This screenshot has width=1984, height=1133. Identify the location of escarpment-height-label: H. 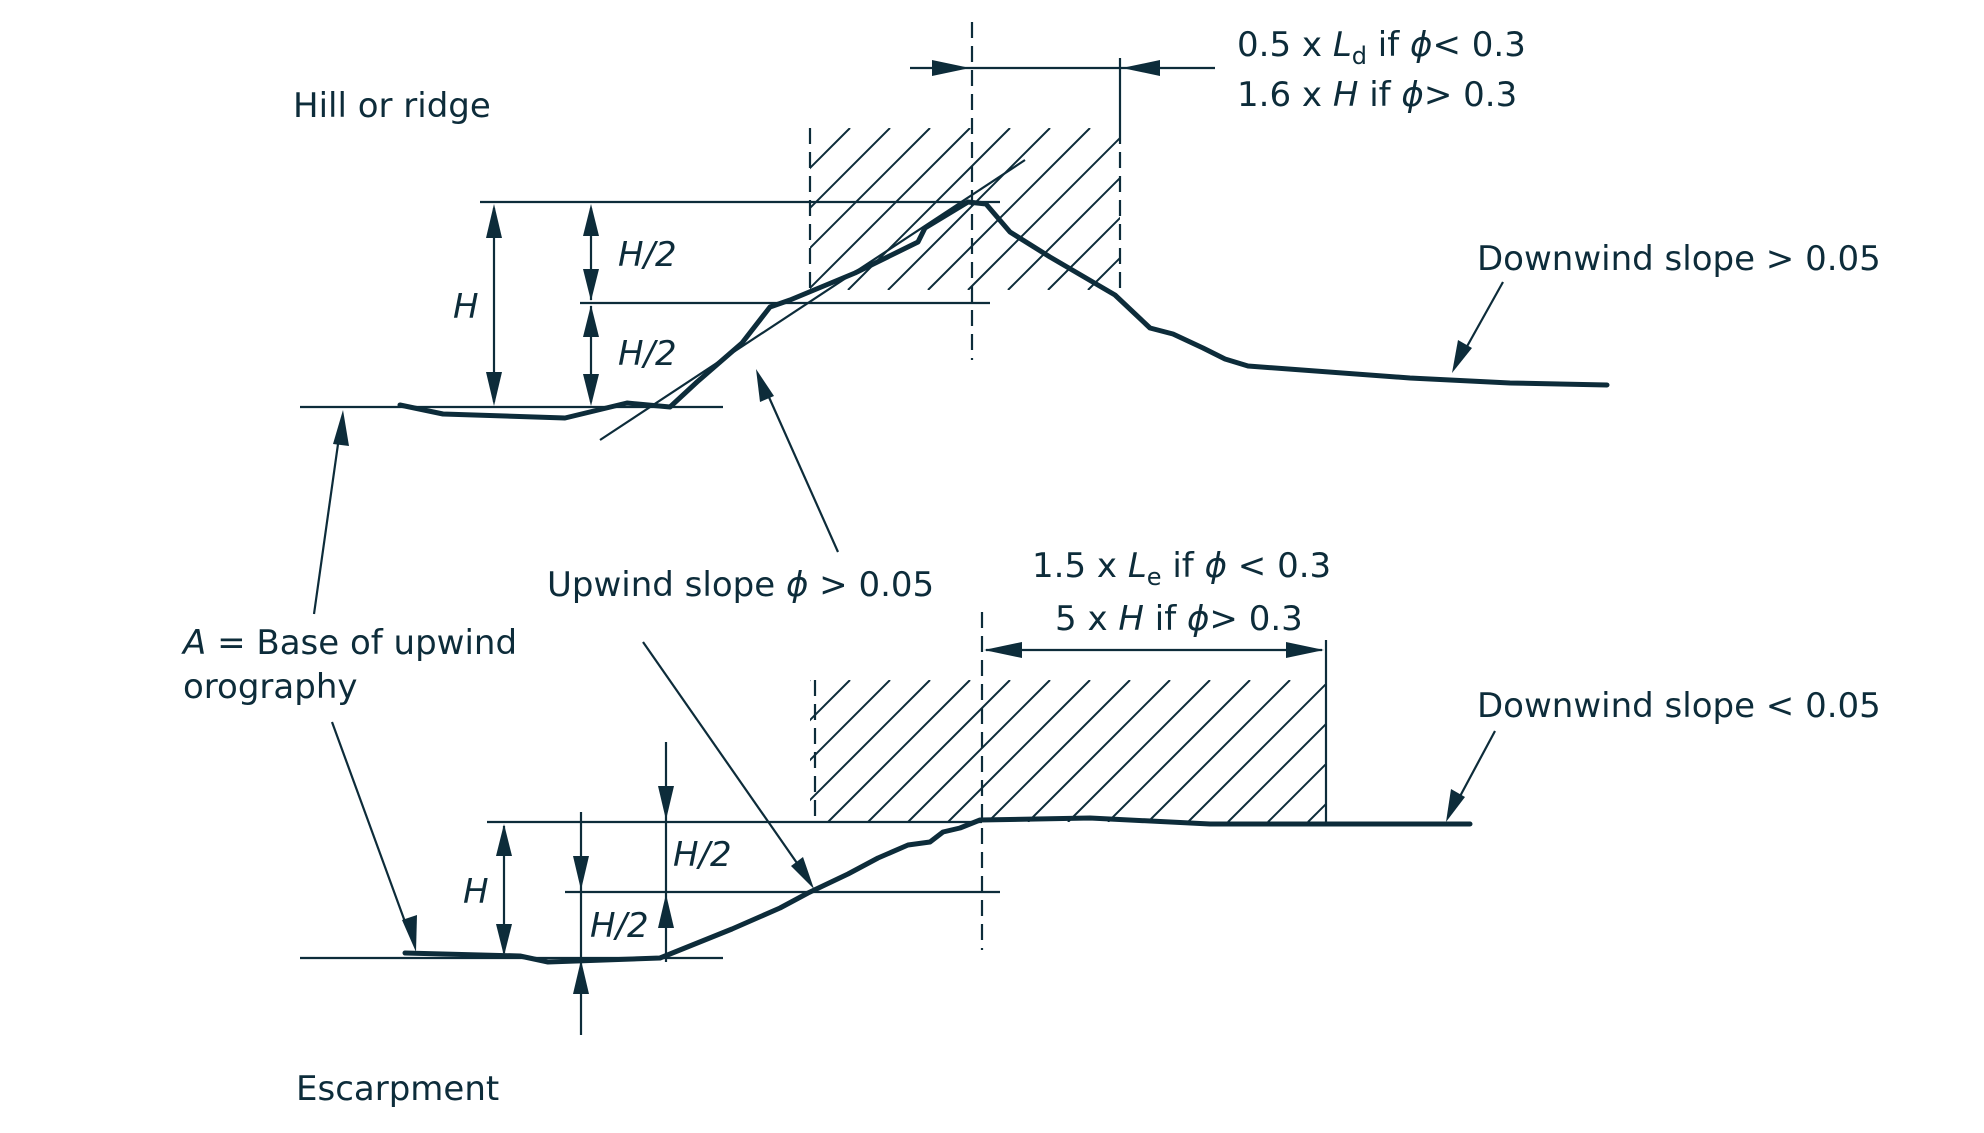
(476, 892).